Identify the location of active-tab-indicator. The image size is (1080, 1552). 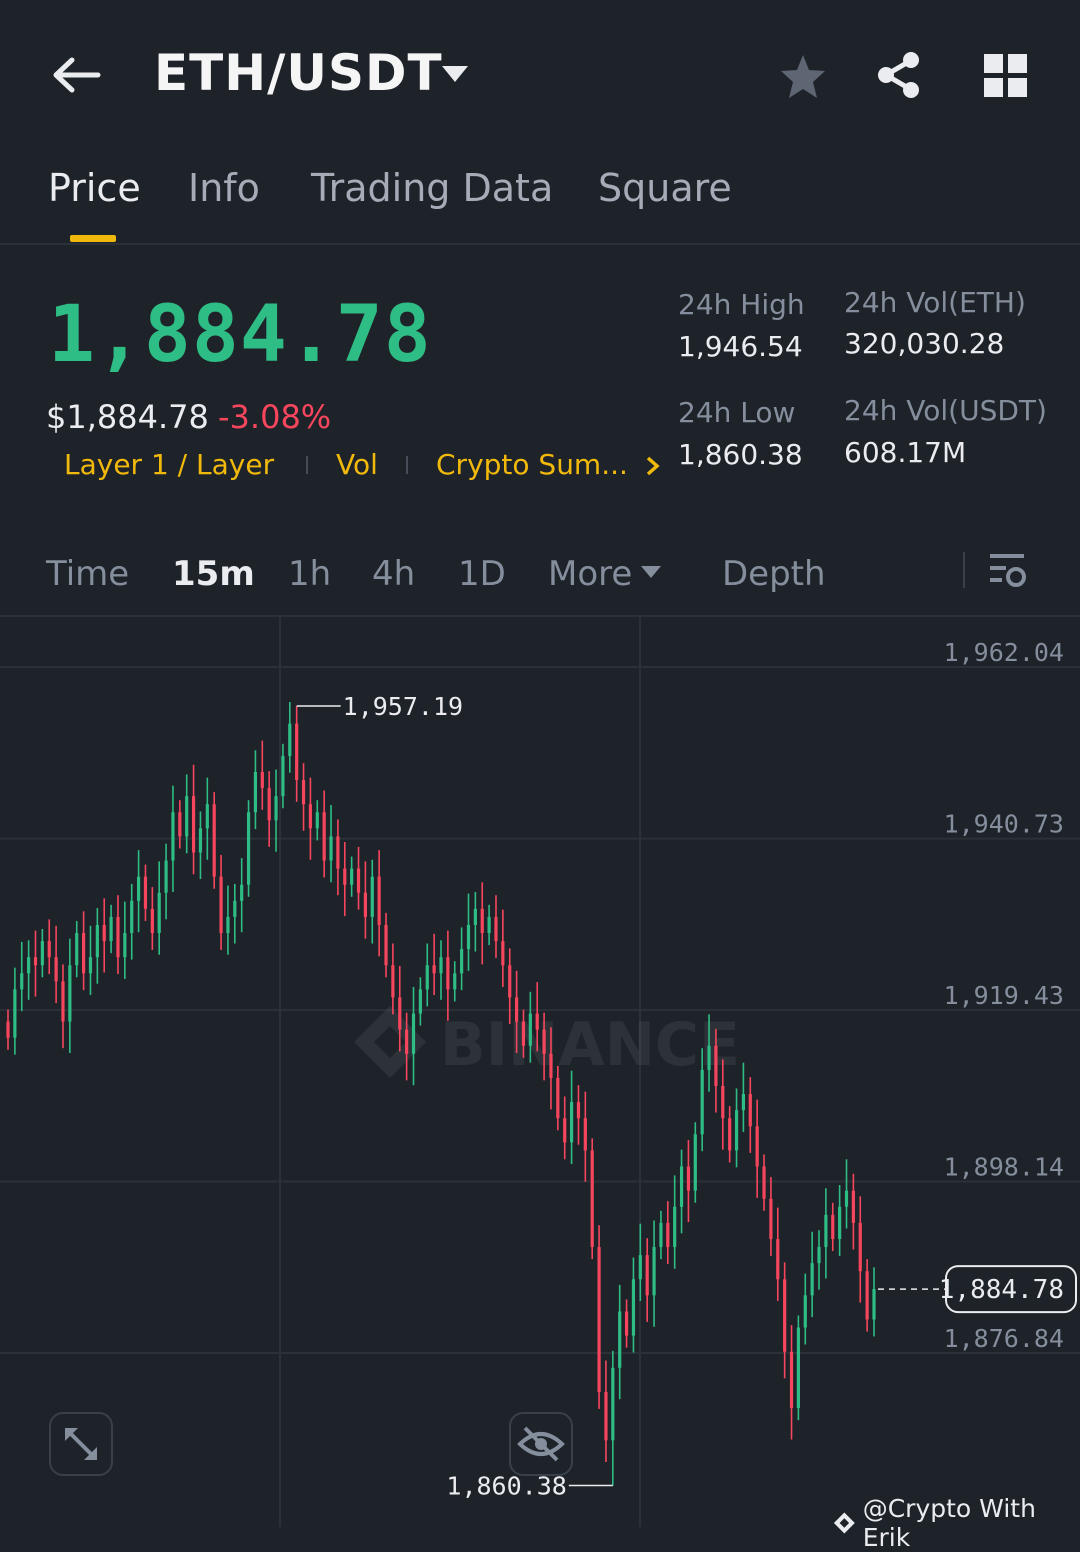
(93, 238).